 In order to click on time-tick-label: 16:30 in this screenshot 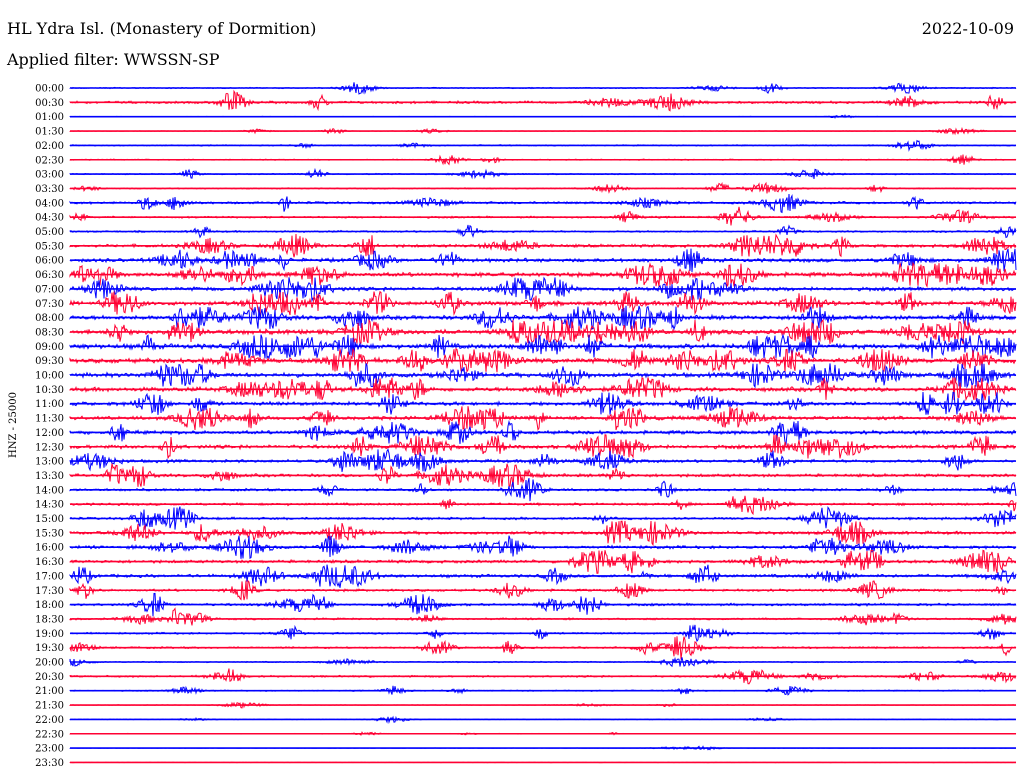, I will do `click(49, 562)`.